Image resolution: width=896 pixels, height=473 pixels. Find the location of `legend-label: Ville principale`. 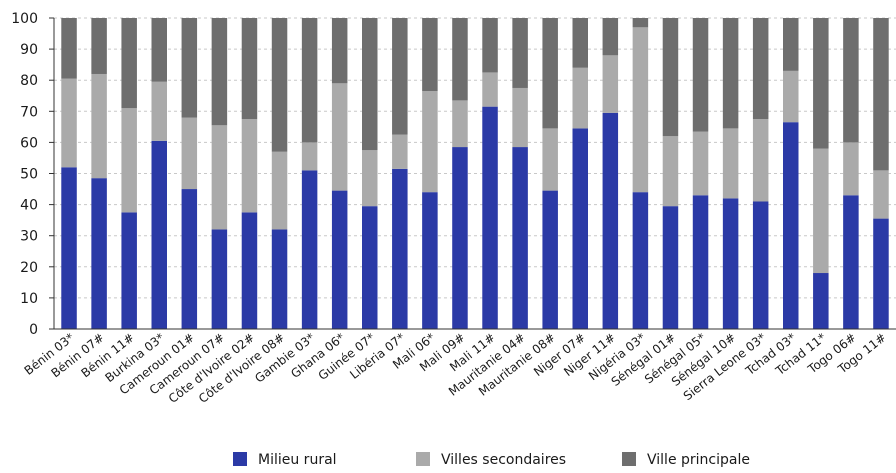

legend-label: Ville principale is located at coordinates (698, 460).